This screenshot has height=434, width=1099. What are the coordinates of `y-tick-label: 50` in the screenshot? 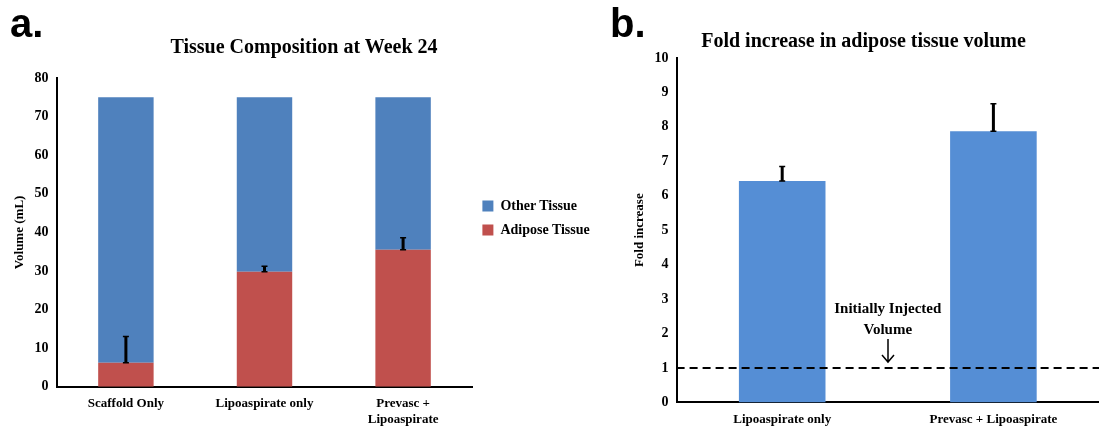 It's located at (41, 193).